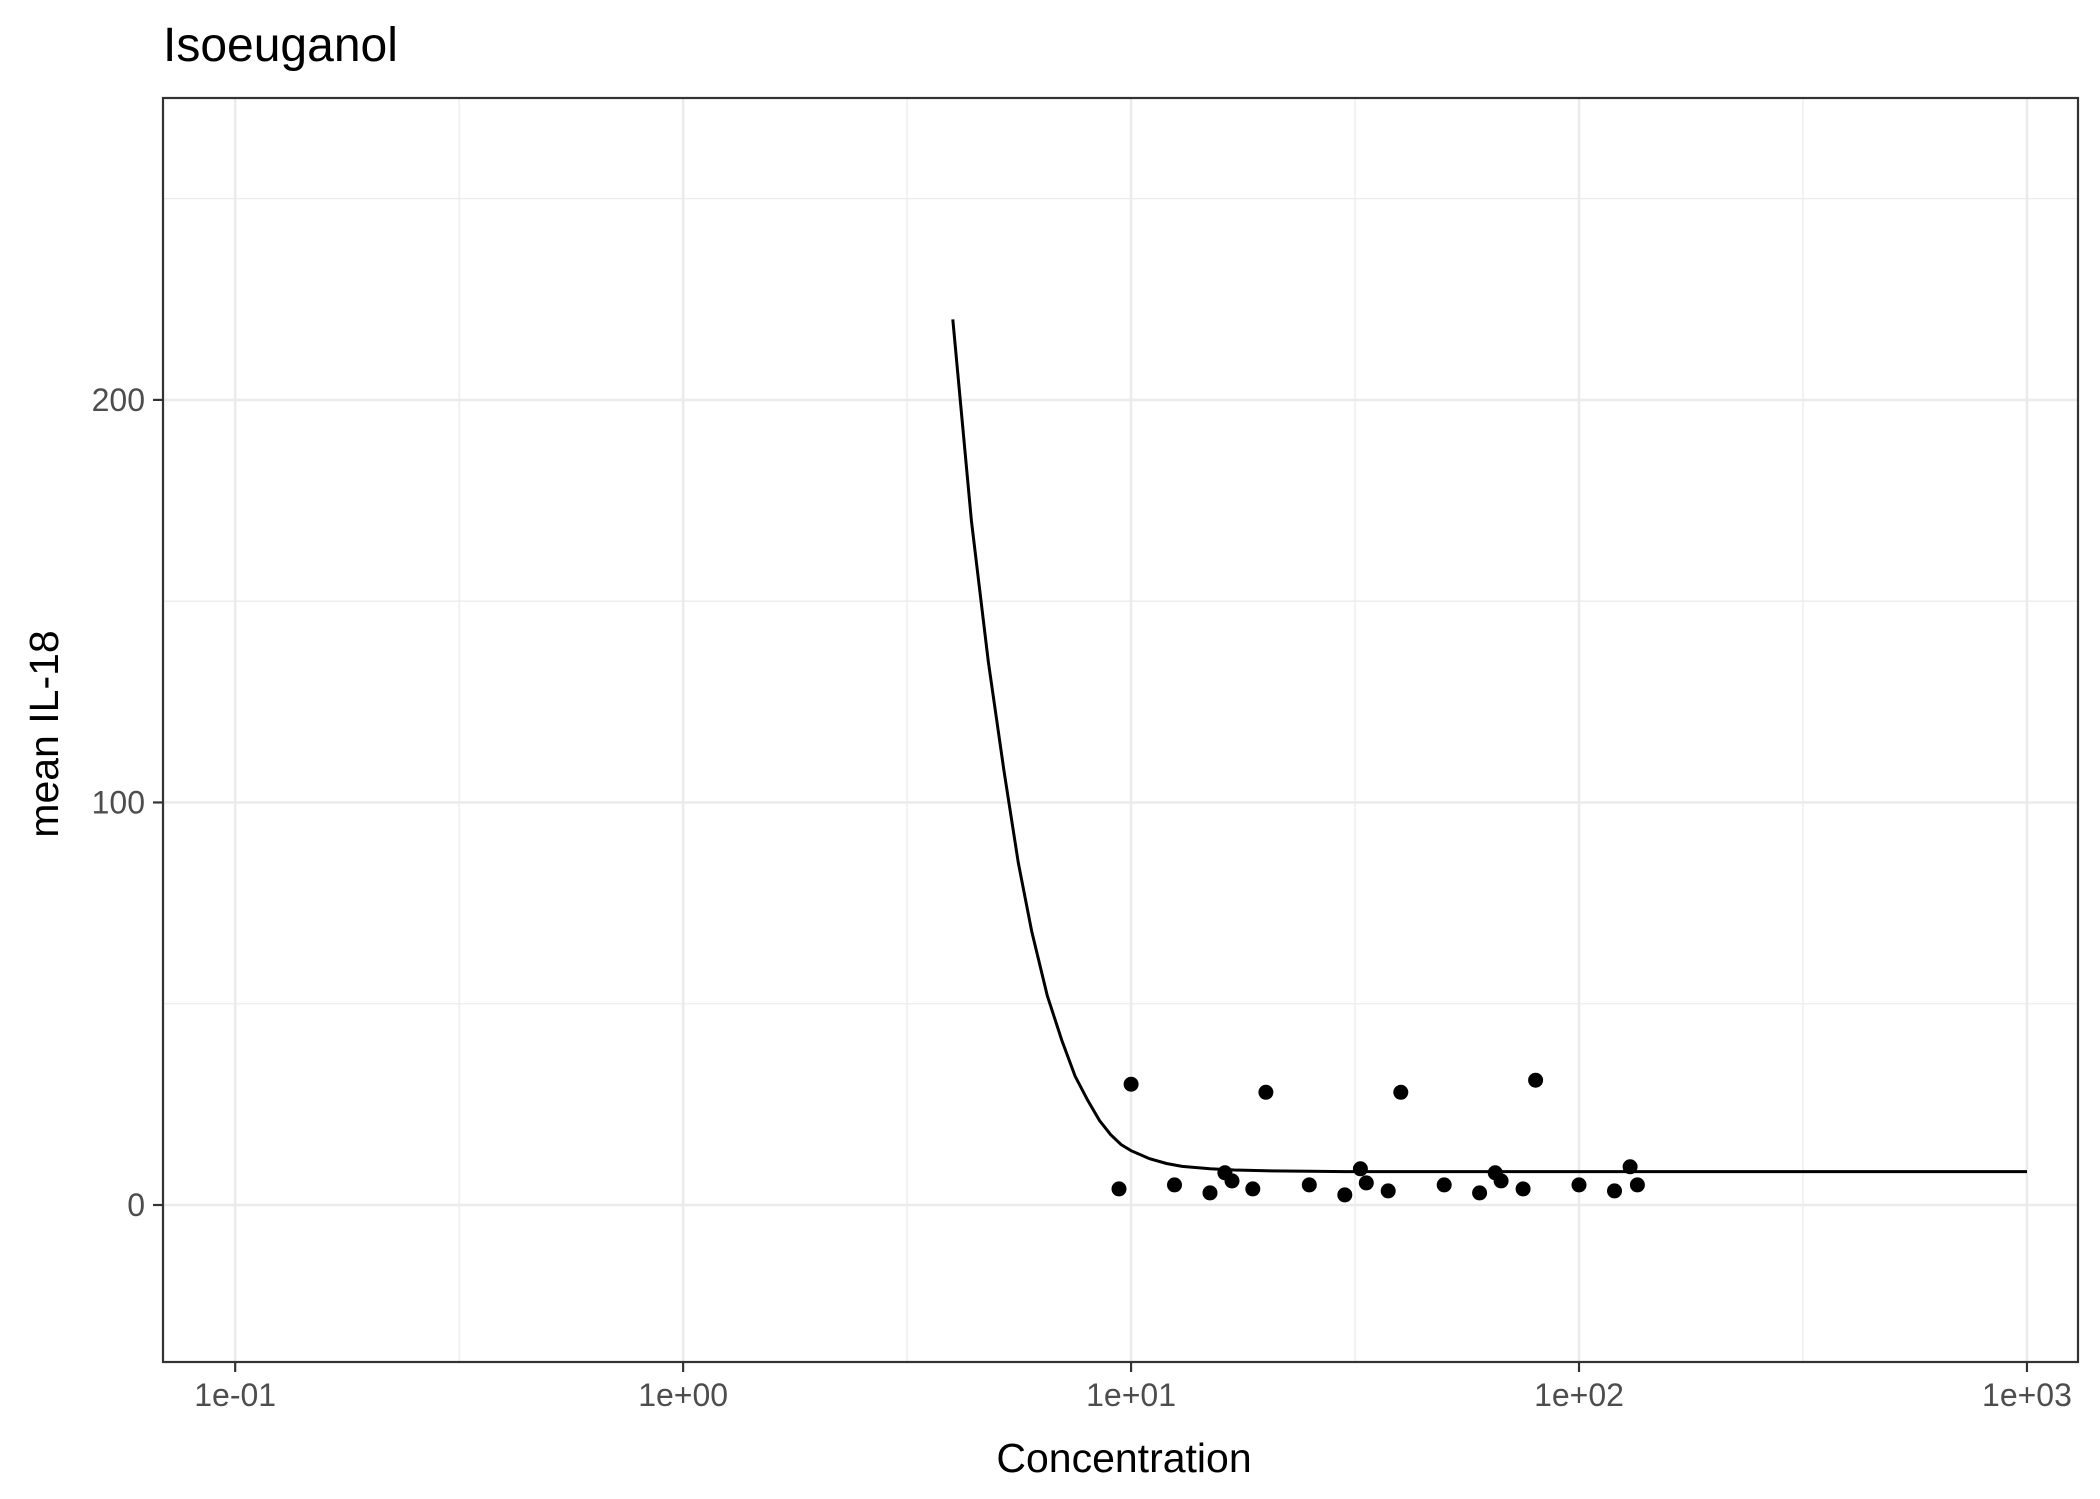 Image resolution: width=2100 pixels, height=1499 pixels. Describe the element at coordinates (44, 733) in the screenshot. I see `y-axis-title: mean IL-18` at that location.